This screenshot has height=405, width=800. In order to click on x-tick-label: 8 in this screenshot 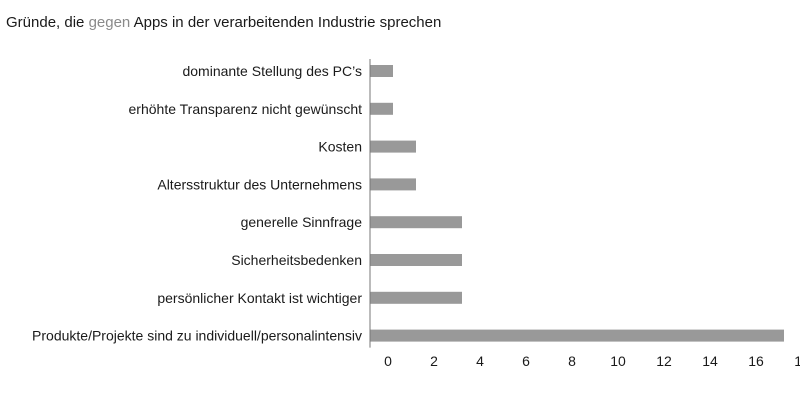, I will do `click(572, 361)`.